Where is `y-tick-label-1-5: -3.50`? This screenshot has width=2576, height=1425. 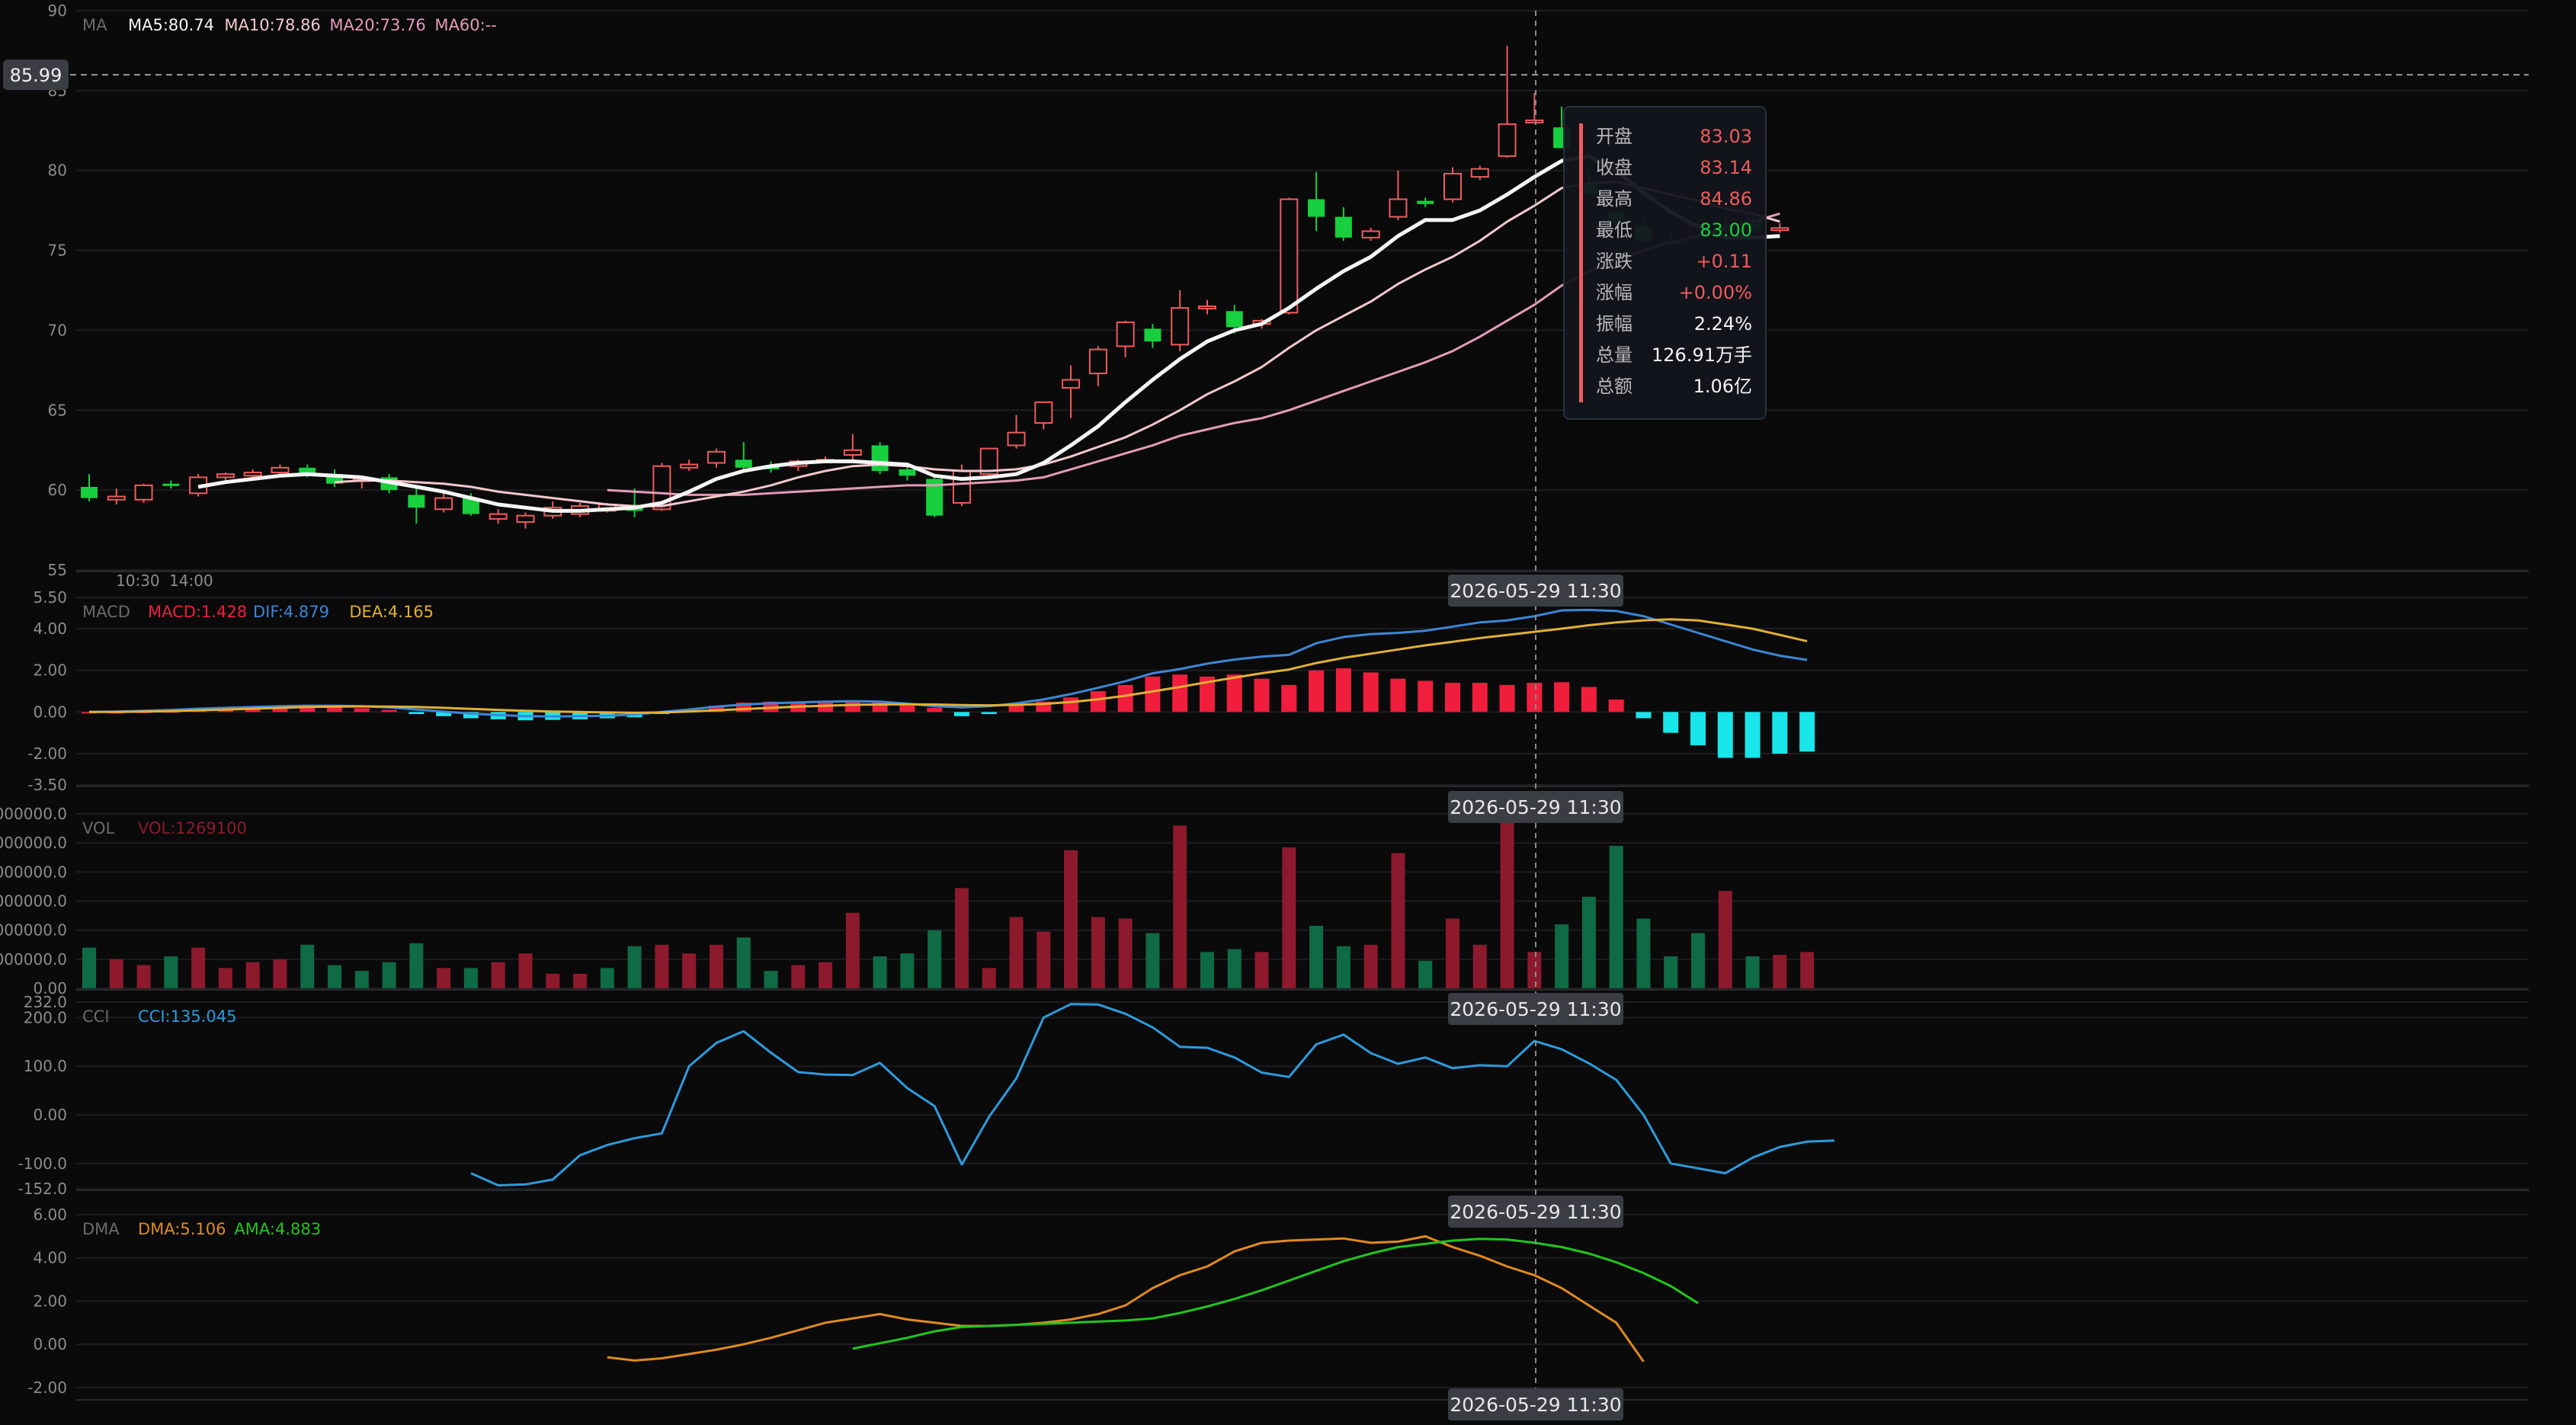 y-tick-label-1-5: -3.50 is located at coordinates (47, 785).